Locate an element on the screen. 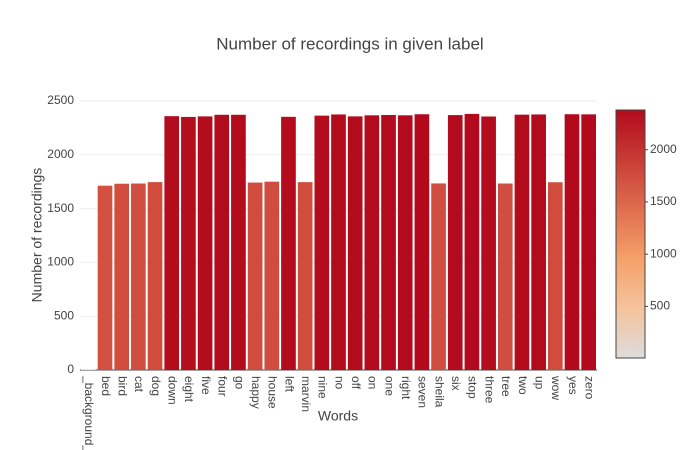 Image resolution: width=700 pixels, height=450 pixels. x-tick-label: no is located at coordinates (339, 383).